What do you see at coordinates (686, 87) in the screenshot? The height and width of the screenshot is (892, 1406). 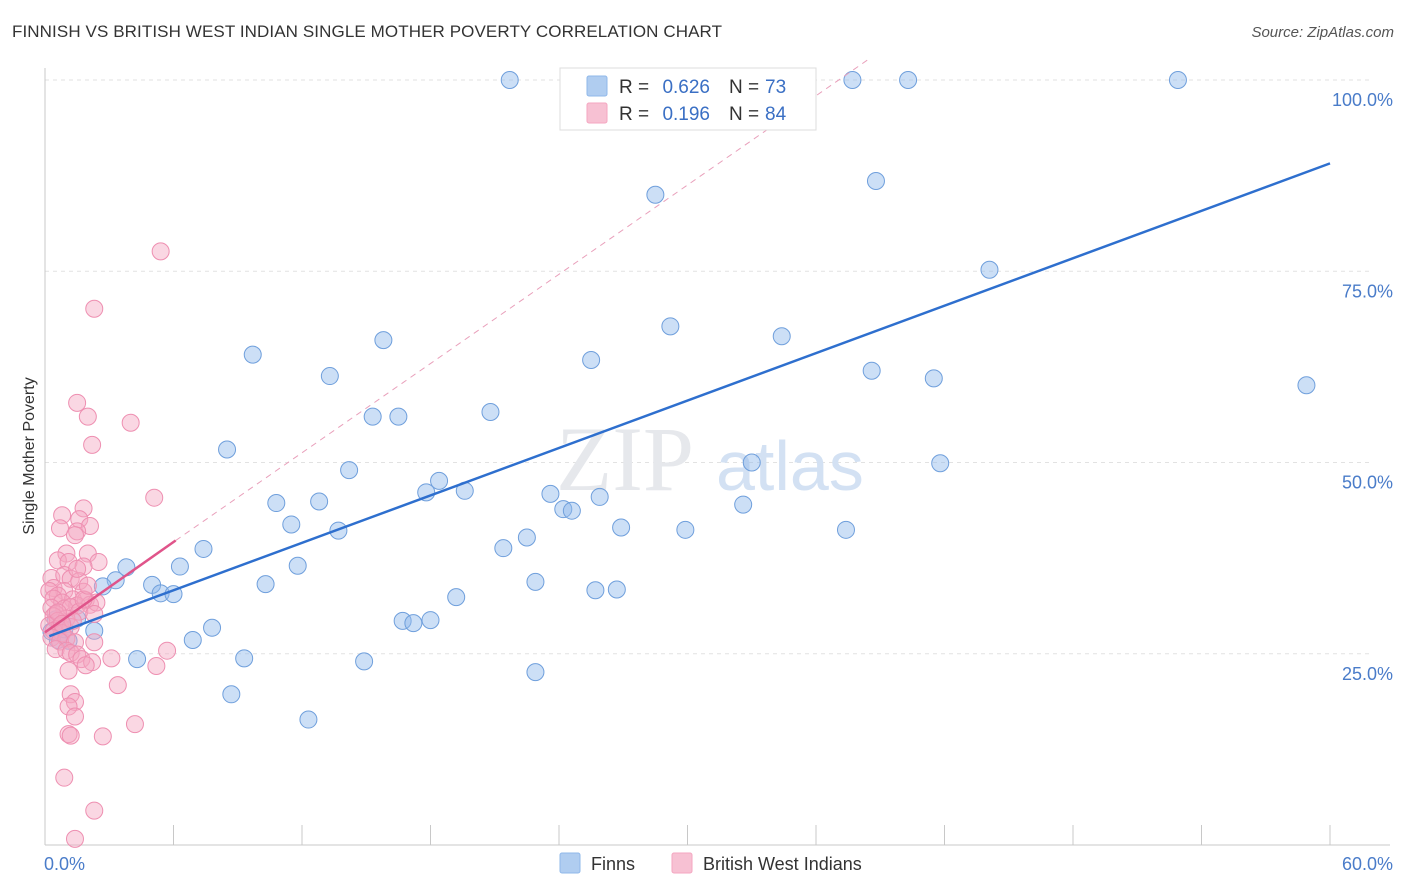 I see `finns-r-value: 0.626` at bounding box center [686, 87].